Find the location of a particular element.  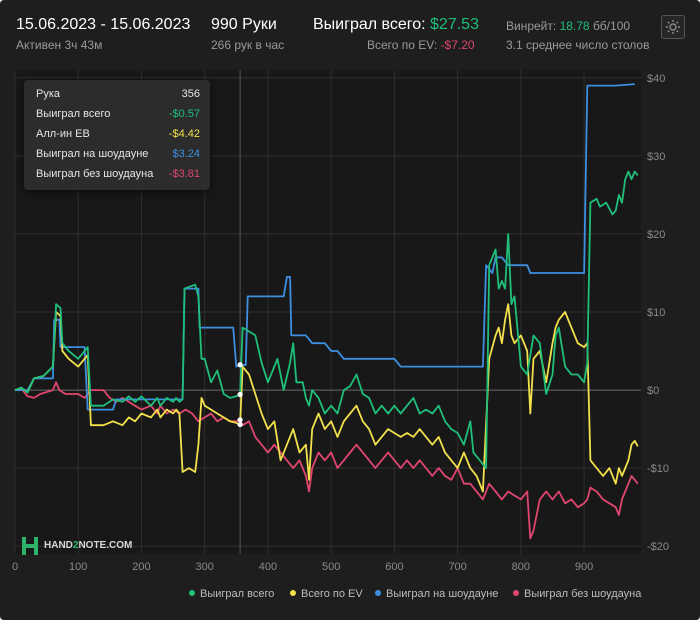

legend-nsd: Выиграл без шоудауна is located at coordinates (577, 596).